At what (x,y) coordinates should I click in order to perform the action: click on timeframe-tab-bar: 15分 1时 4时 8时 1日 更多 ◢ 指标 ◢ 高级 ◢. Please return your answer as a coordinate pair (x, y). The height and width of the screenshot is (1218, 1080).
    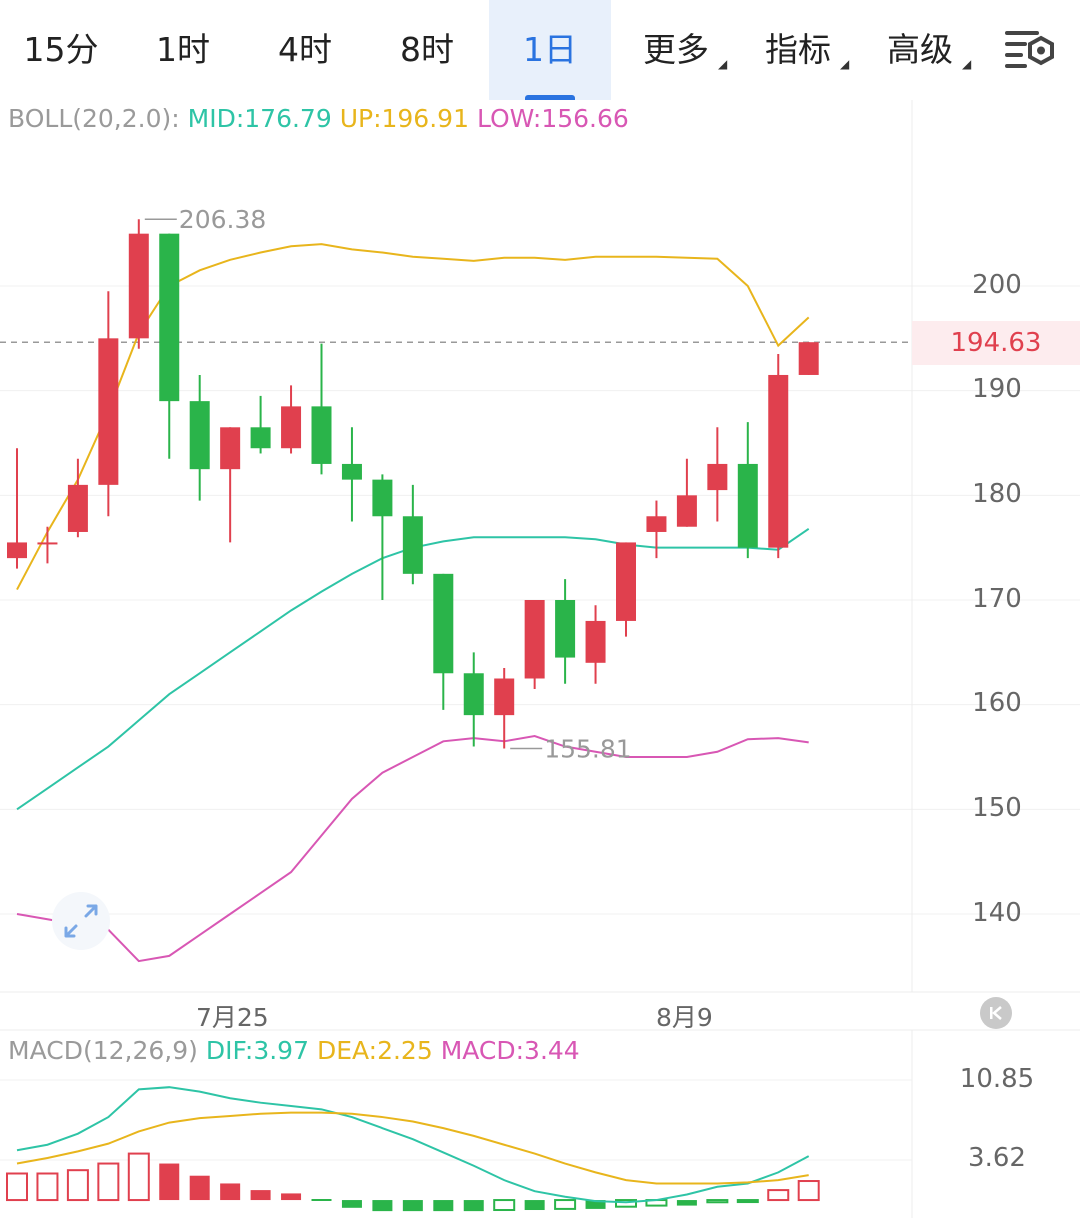
    Looking at the image, I should click on (540, 50).